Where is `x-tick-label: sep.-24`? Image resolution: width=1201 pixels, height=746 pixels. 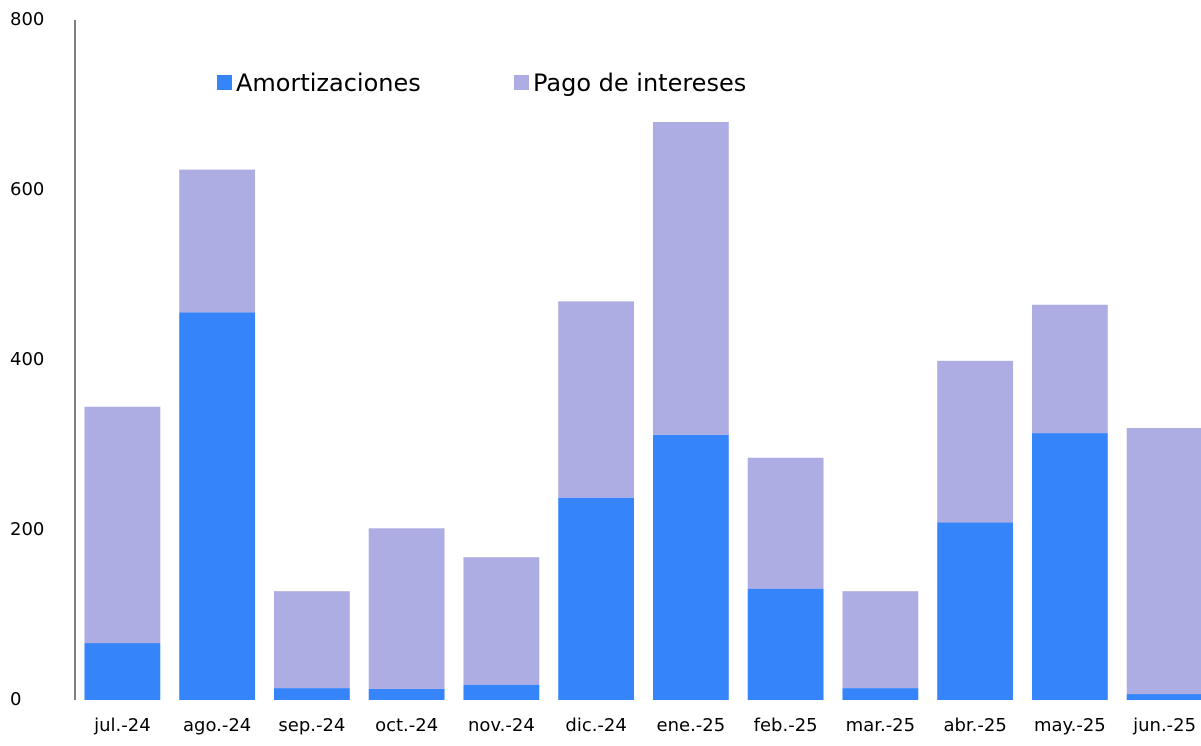 x-tick-label: sep.-24 is located at coordinates (311, 725).